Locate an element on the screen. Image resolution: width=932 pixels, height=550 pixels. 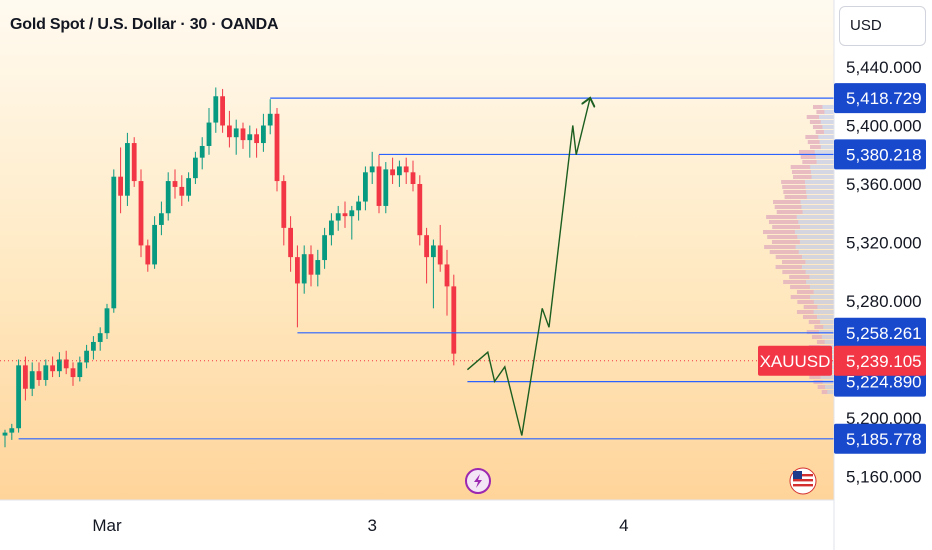
symbol-tag is located at coordinates (795, 360).